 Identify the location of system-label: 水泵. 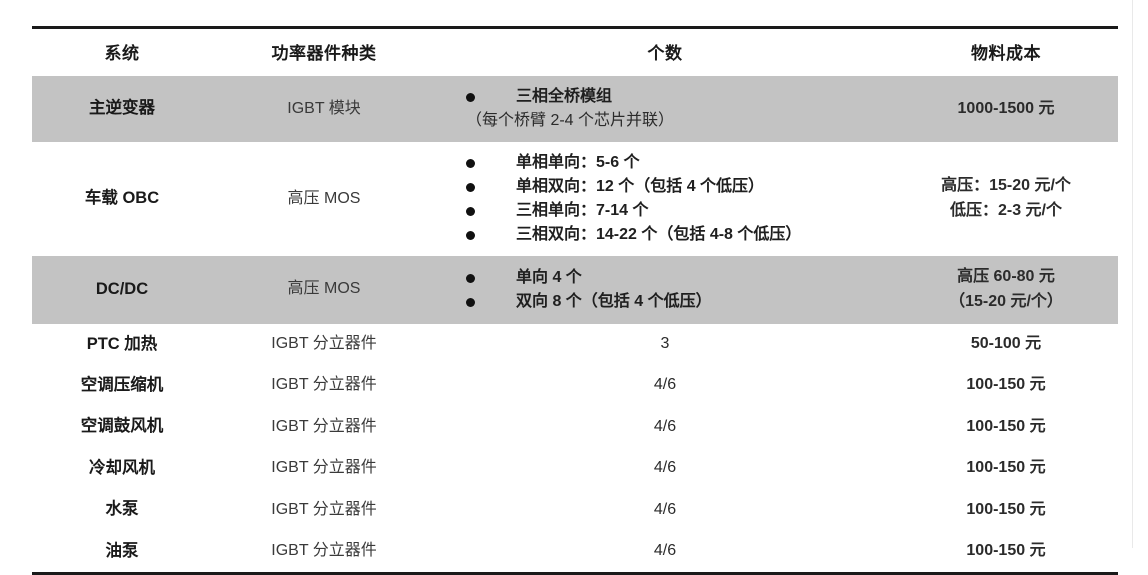
(122, 509).